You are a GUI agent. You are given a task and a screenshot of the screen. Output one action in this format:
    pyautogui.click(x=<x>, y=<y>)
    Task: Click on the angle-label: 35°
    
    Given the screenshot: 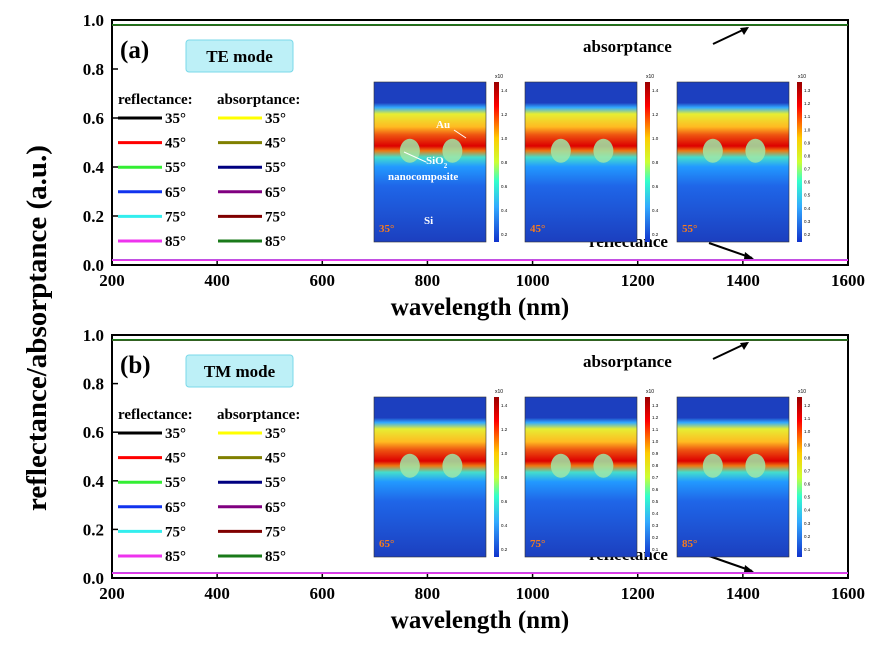 What is the action you would take?
    pyautogui.click(x=386, y=229)
    